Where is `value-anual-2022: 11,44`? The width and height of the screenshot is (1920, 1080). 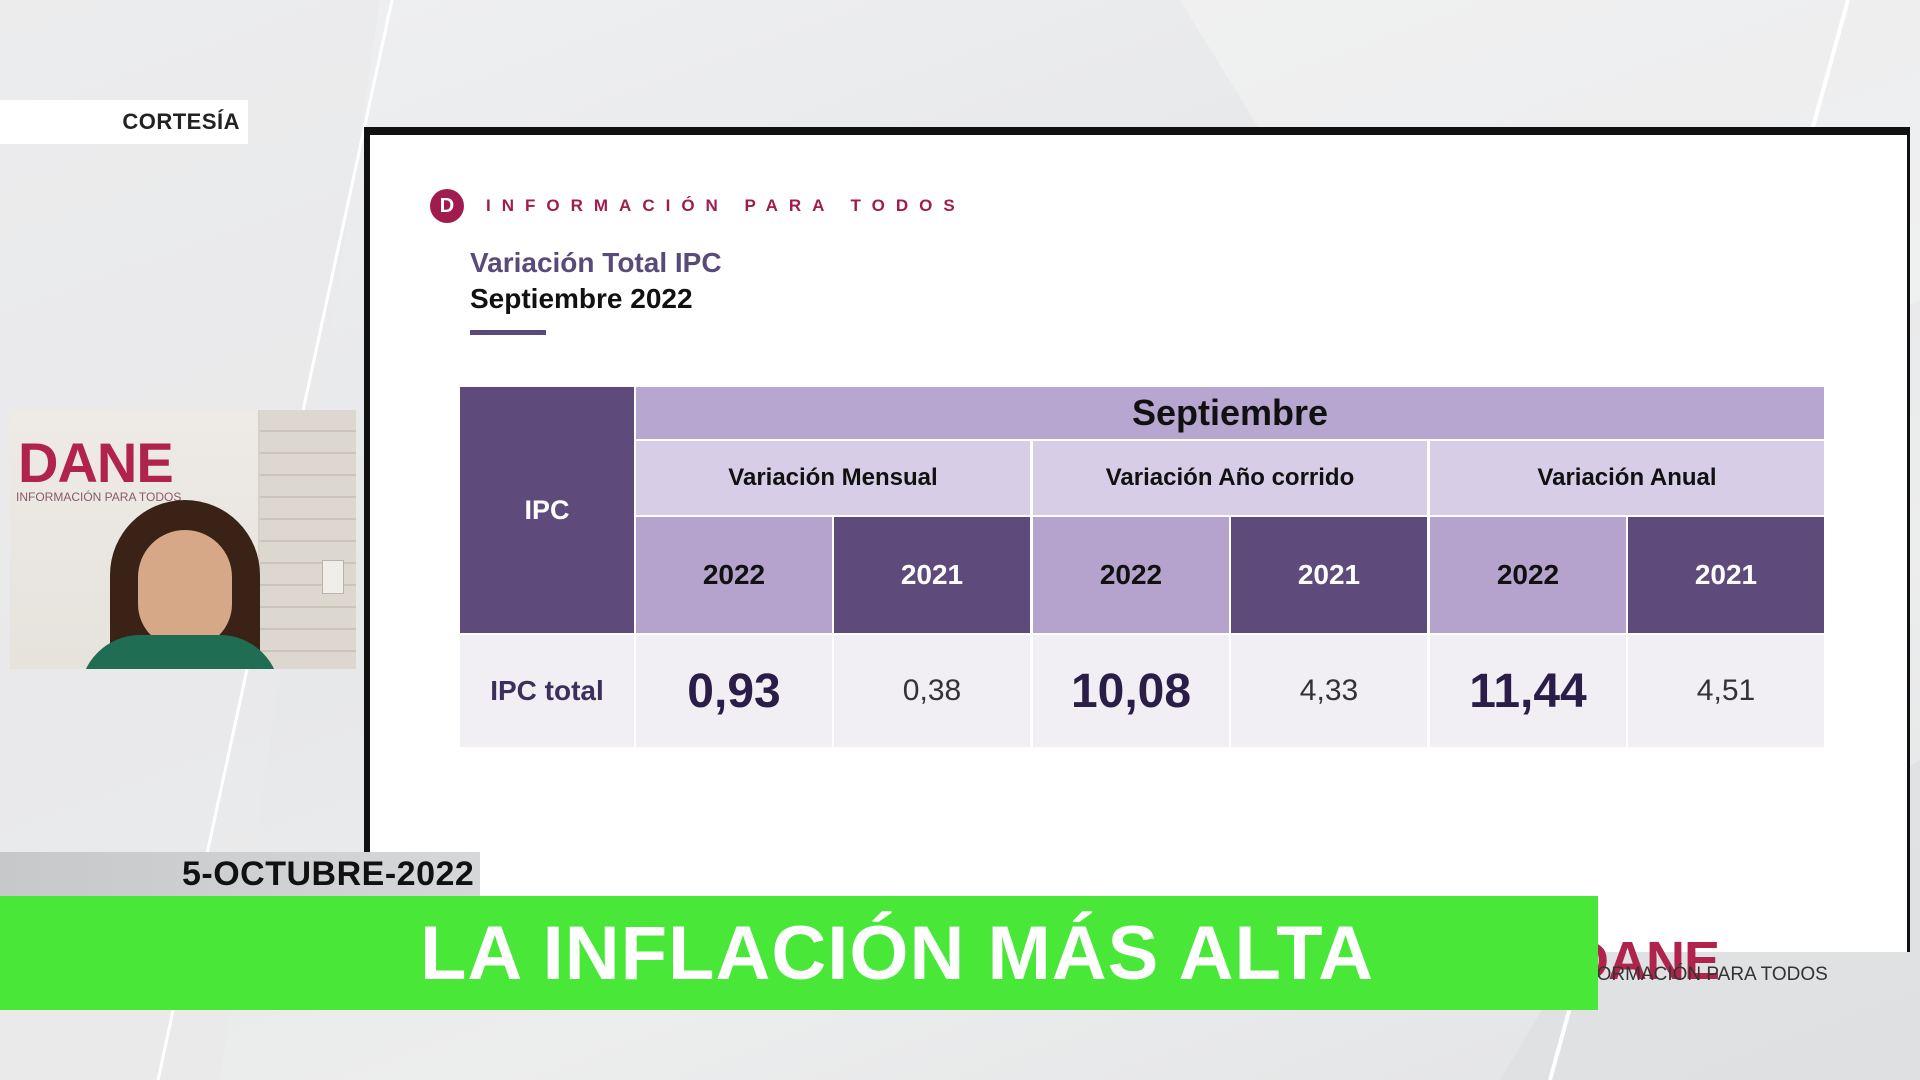 value-anual-2022: 11,44 is located at coordinates (1528, 691).